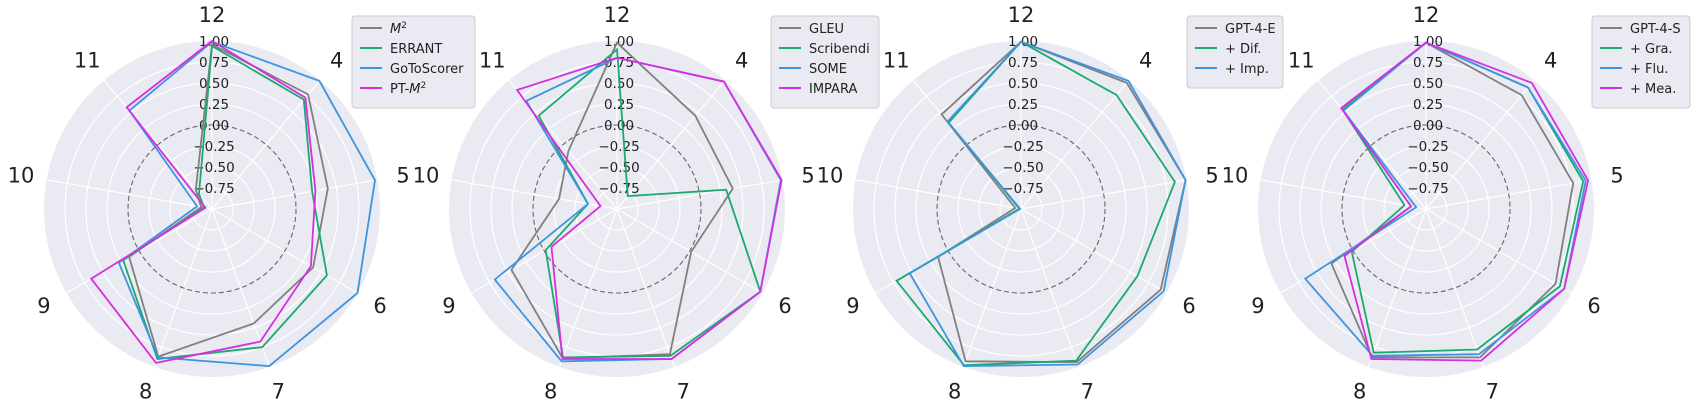 The image size is (1697, 411). I want to click on legend-label: + Mea., so click(1653, 89).